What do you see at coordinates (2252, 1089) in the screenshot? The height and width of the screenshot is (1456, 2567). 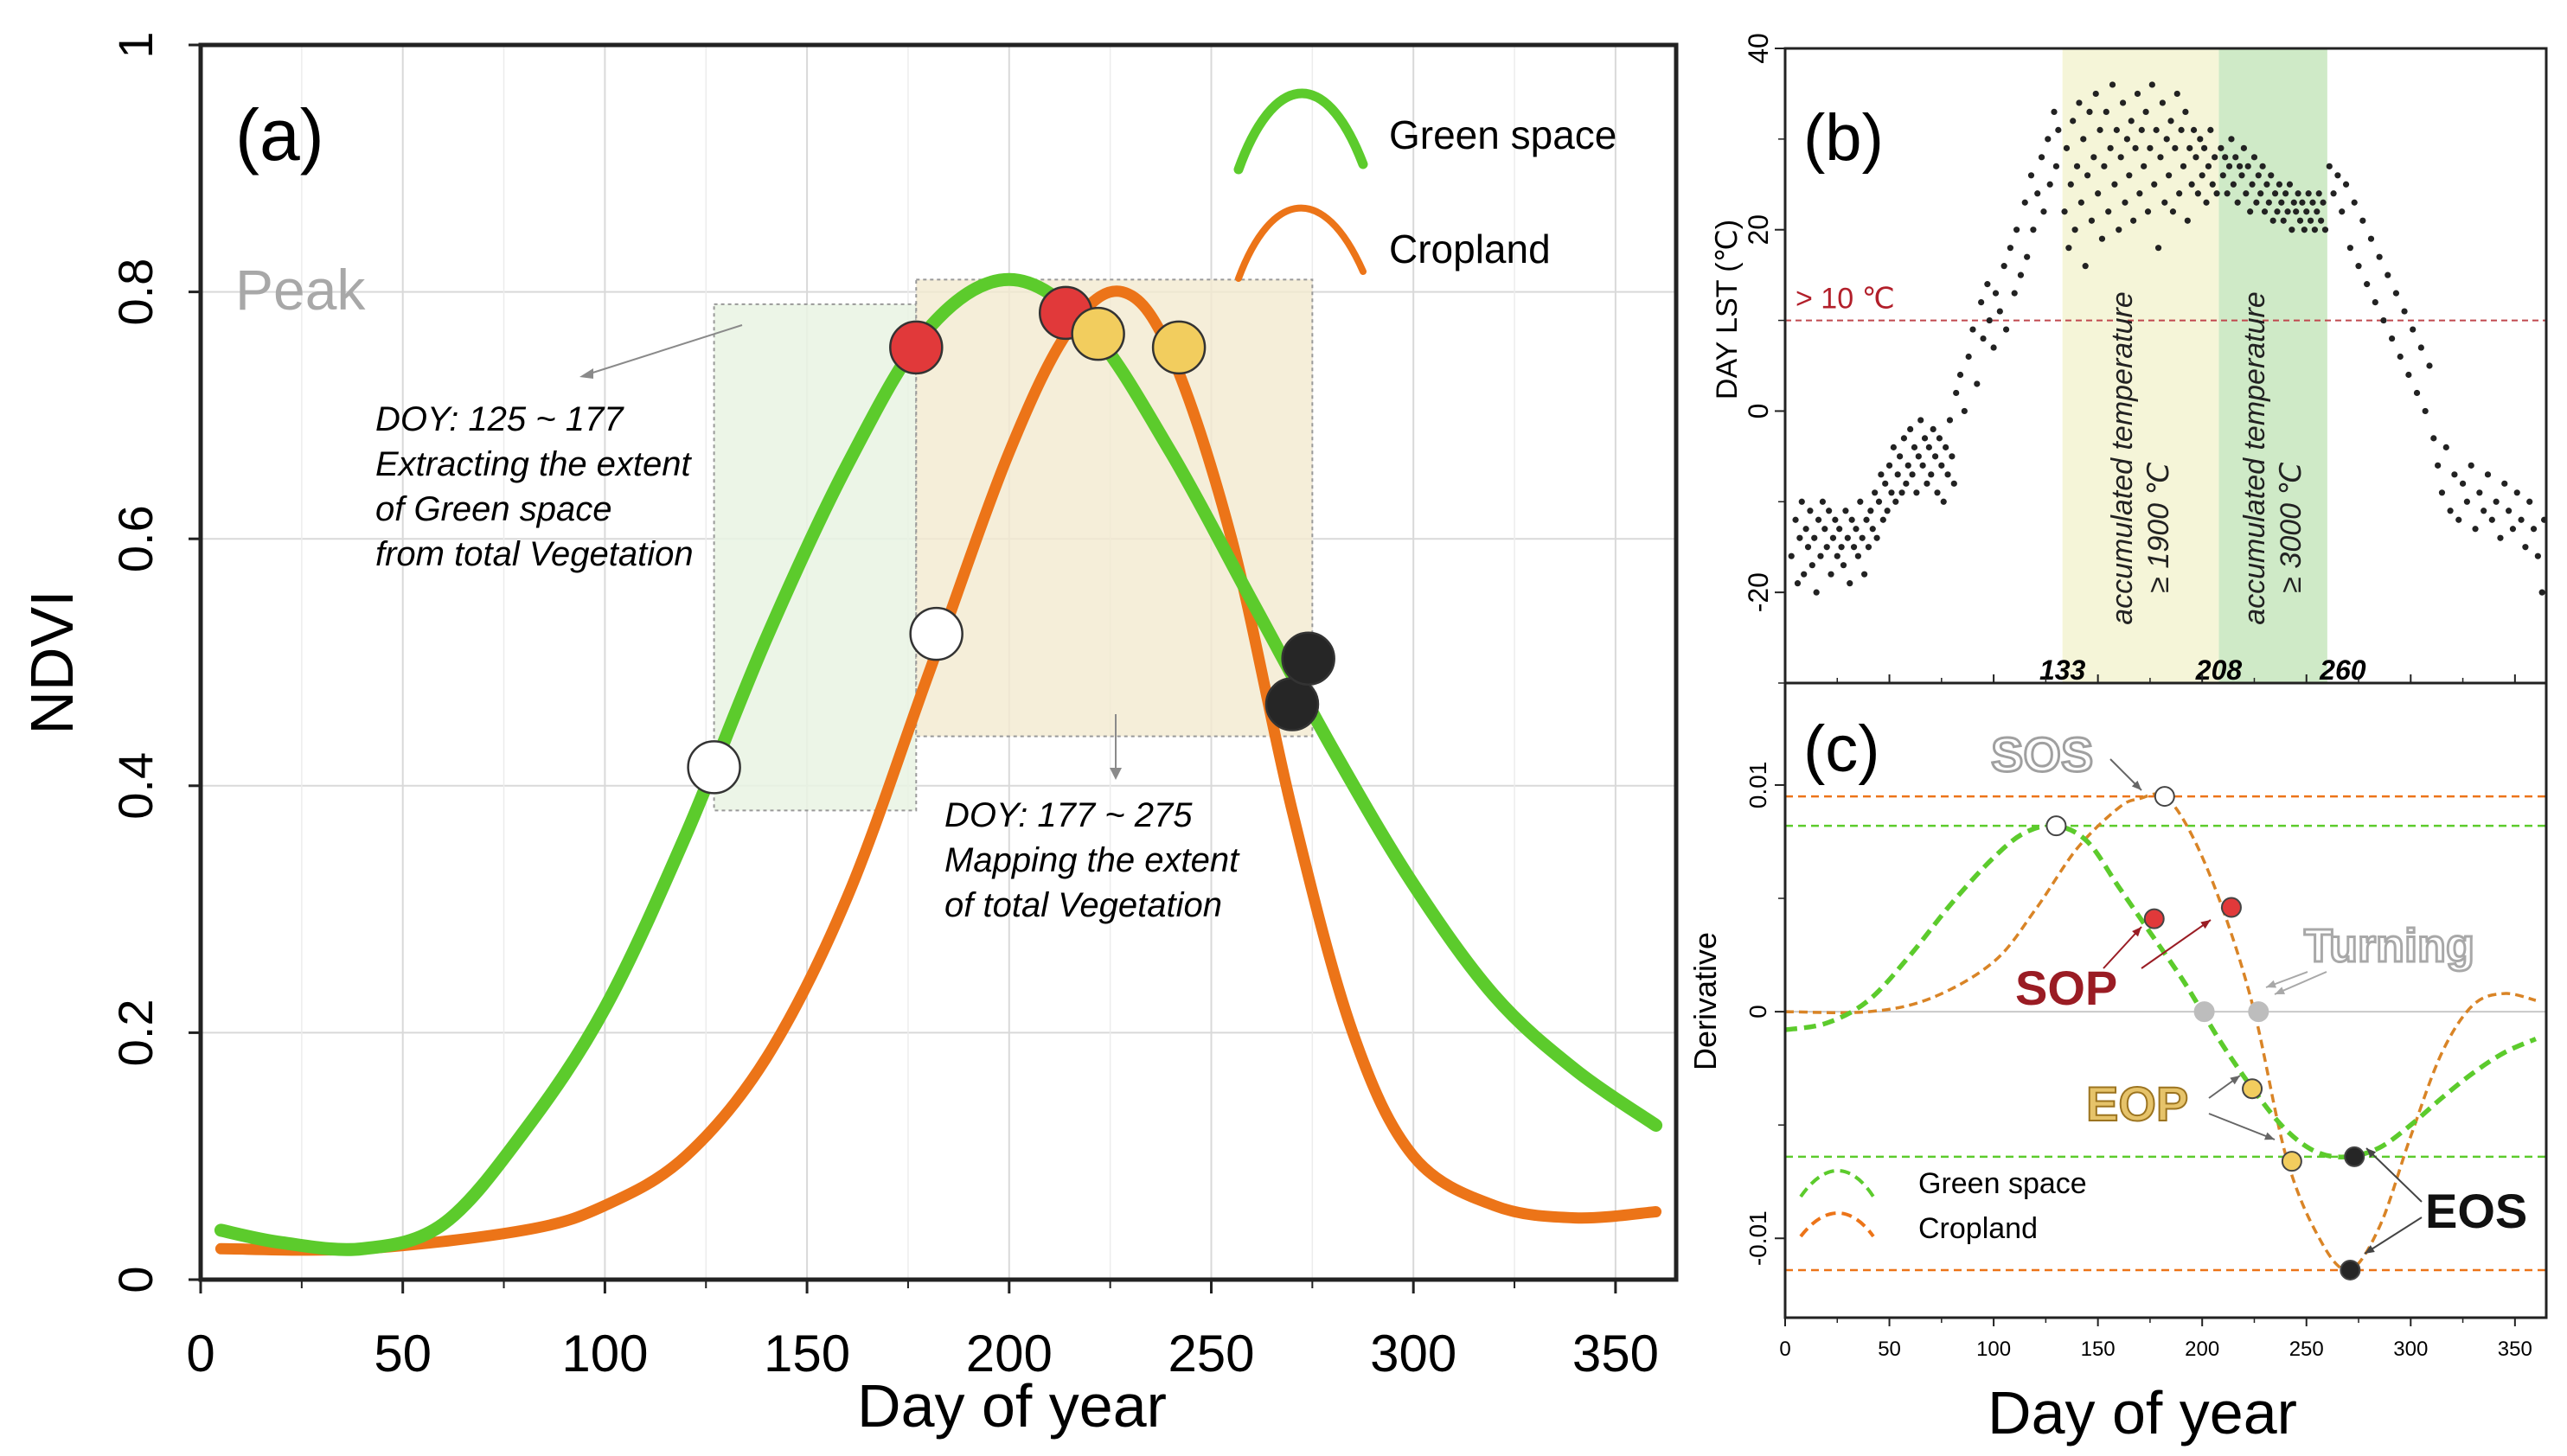 I see `eop-marker` at bounding box center [2252, 1089].